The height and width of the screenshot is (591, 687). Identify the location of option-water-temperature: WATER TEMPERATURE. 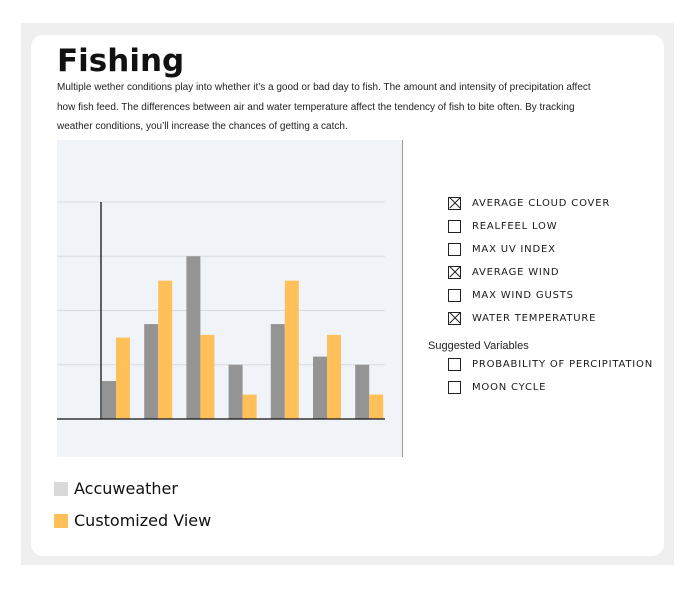
(522, 318).